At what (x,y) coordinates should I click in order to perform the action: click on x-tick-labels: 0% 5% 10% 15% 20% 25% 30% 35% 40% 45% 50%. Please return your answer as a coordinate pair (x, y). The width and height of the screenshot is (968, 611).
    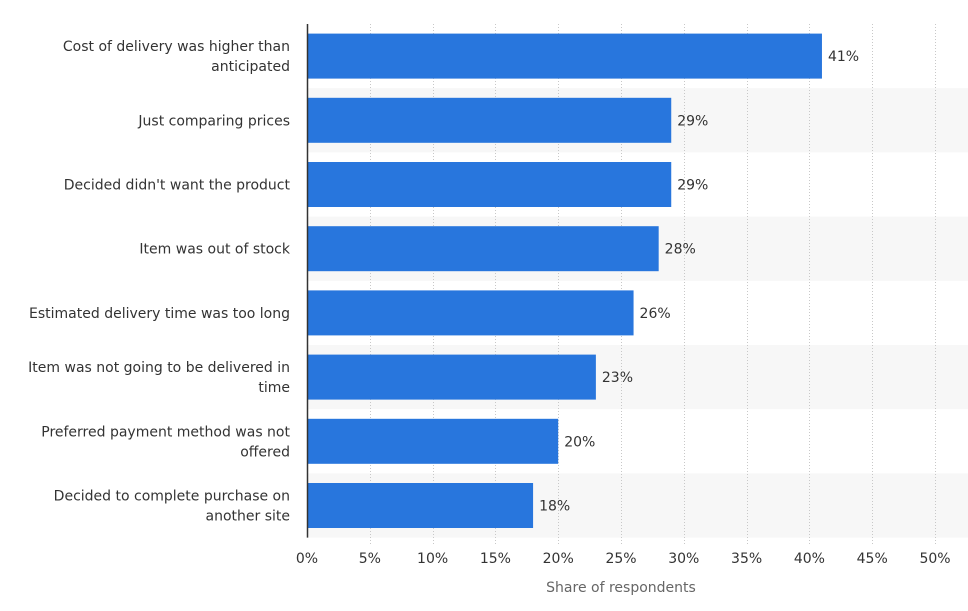
    Looking at the image, I should click on (623, 559).